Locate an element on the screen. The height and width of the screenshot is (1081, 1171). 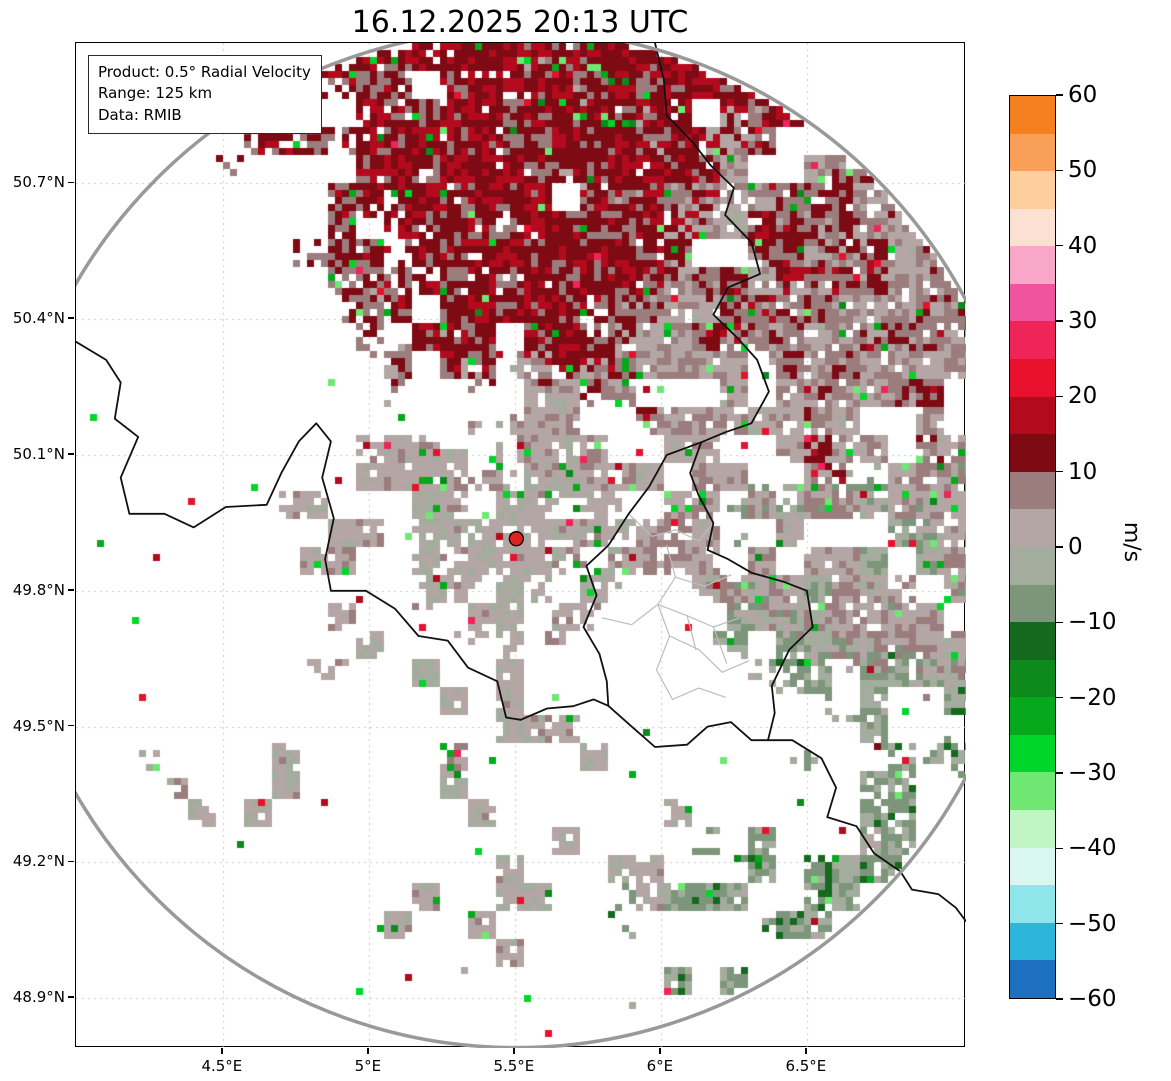
colorbar-tick-label: −60 is located at coordinates (1092, 999).